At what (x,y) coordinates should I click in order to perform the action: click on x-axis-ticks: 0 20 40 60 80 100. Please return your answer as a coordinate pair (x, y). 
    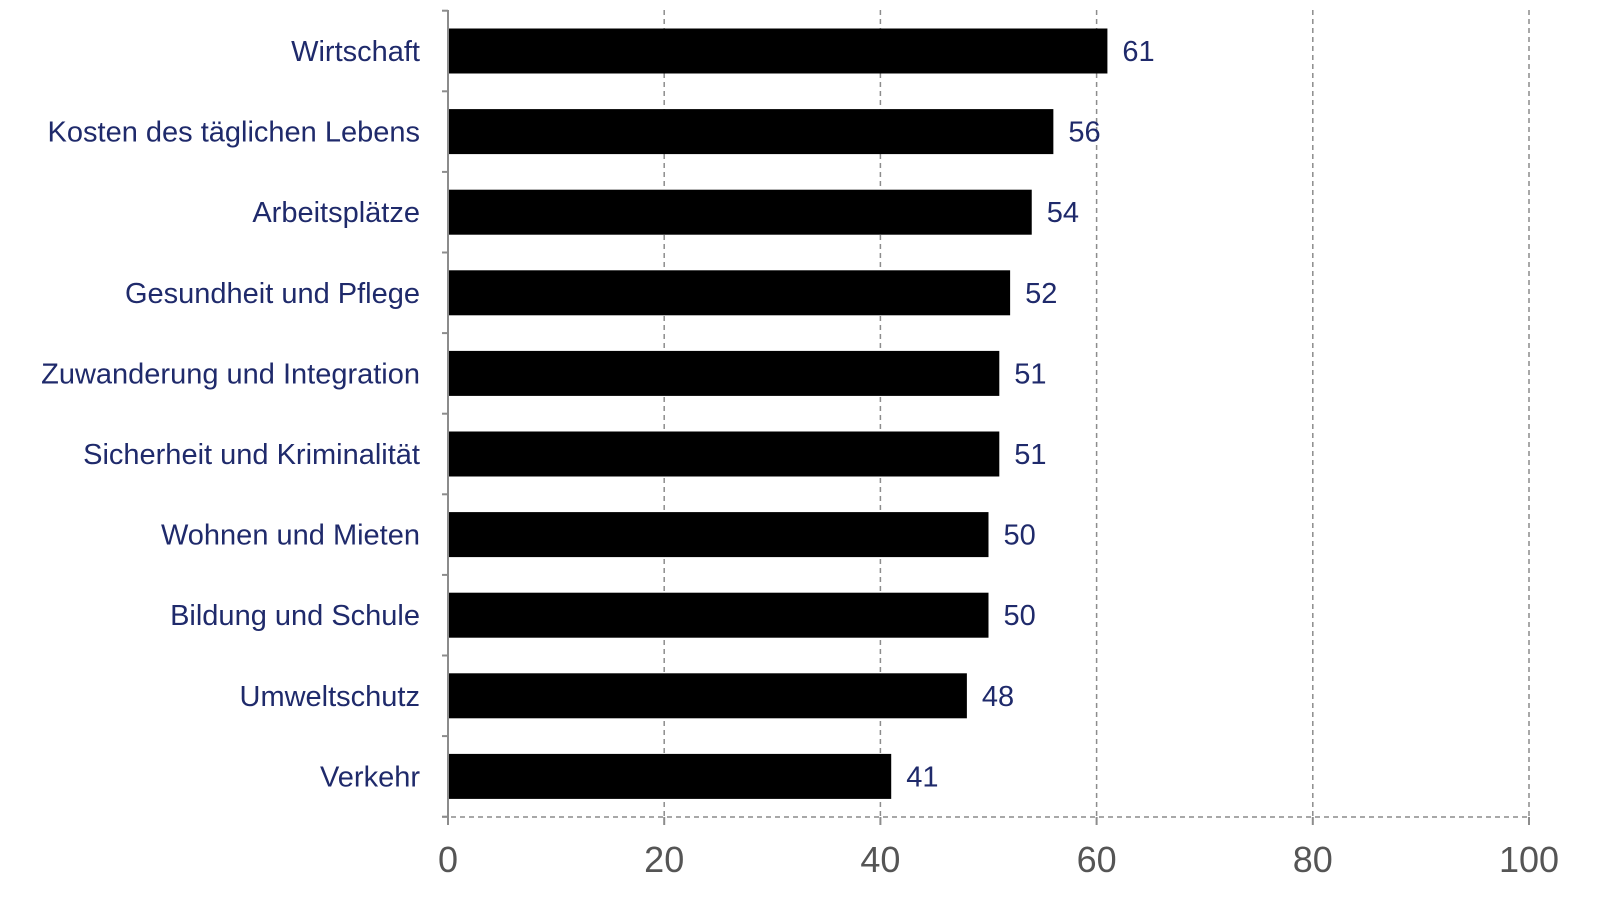
    Looking at the image, I should click on (998, 859).